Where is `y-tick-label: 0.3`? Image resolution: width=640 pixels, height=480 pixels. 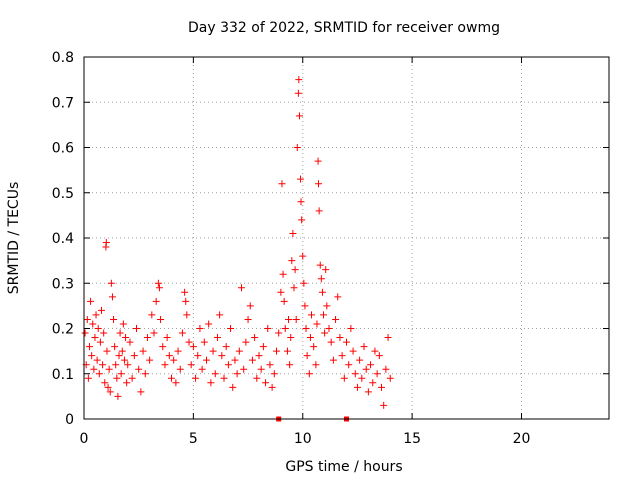 y-tick-label: 0.3 is located at coordinates (63, 284).